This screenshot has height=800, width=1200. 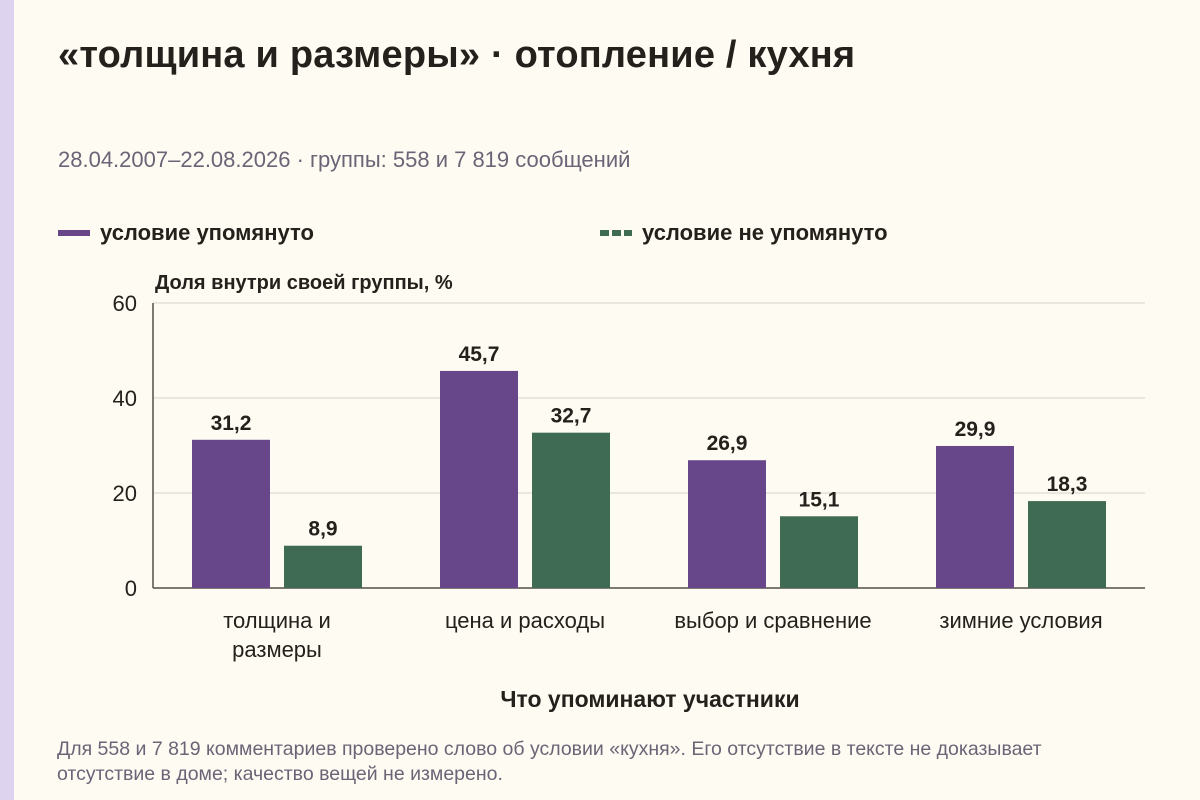 What do you see at coordinates (525, 620) in the screenshot?
I see `x-tick-label: цена и расходы` at bounding box center [525, 620].